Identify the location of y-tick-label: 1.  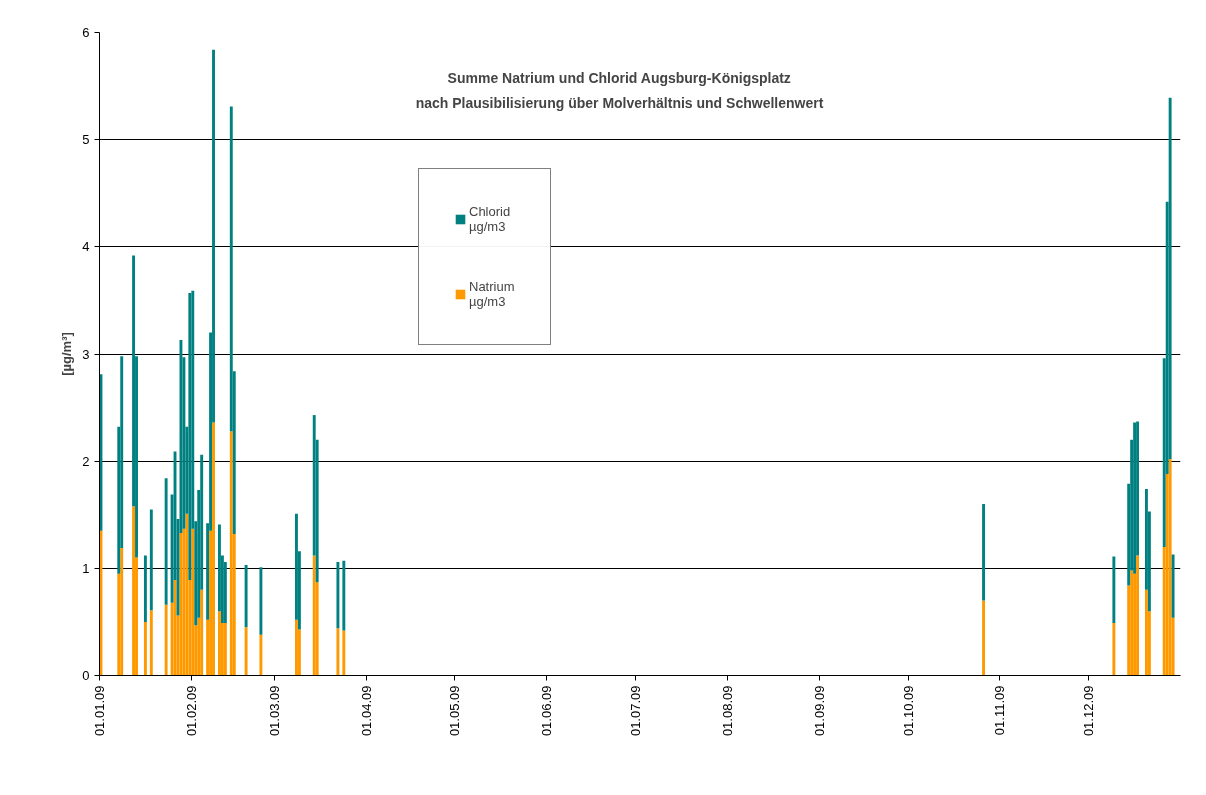
(86, 568).